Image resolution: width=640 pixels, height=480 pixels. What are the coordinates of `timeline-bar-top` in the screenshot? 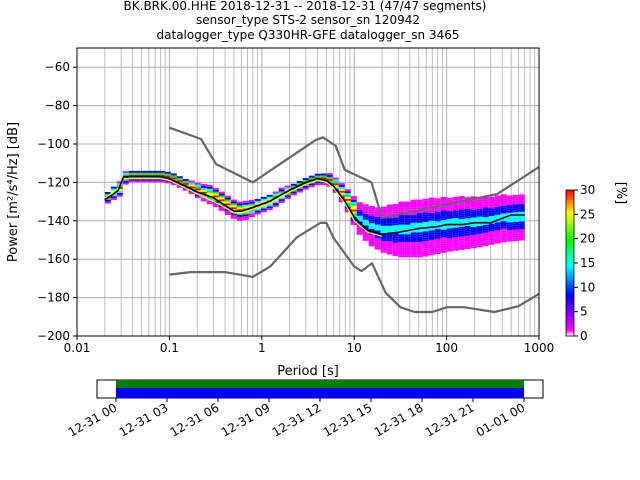 It's located at (320, 384).